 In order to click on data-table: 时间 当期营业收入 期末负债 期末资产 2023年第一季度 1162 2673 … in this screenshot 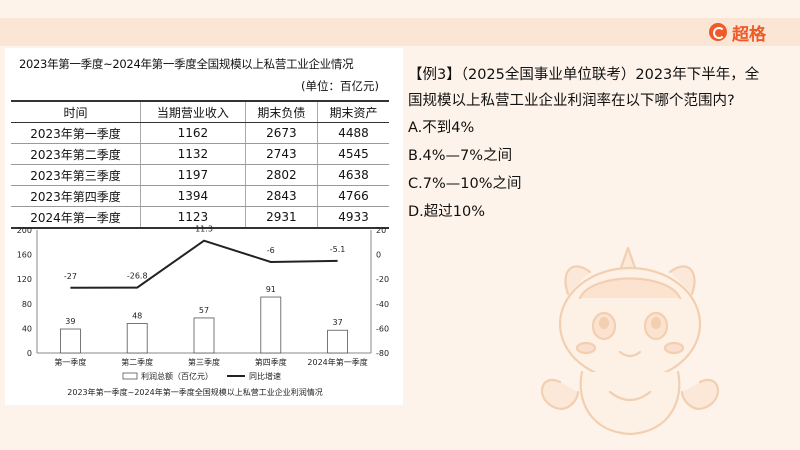, I will do `click(200, 164)`.